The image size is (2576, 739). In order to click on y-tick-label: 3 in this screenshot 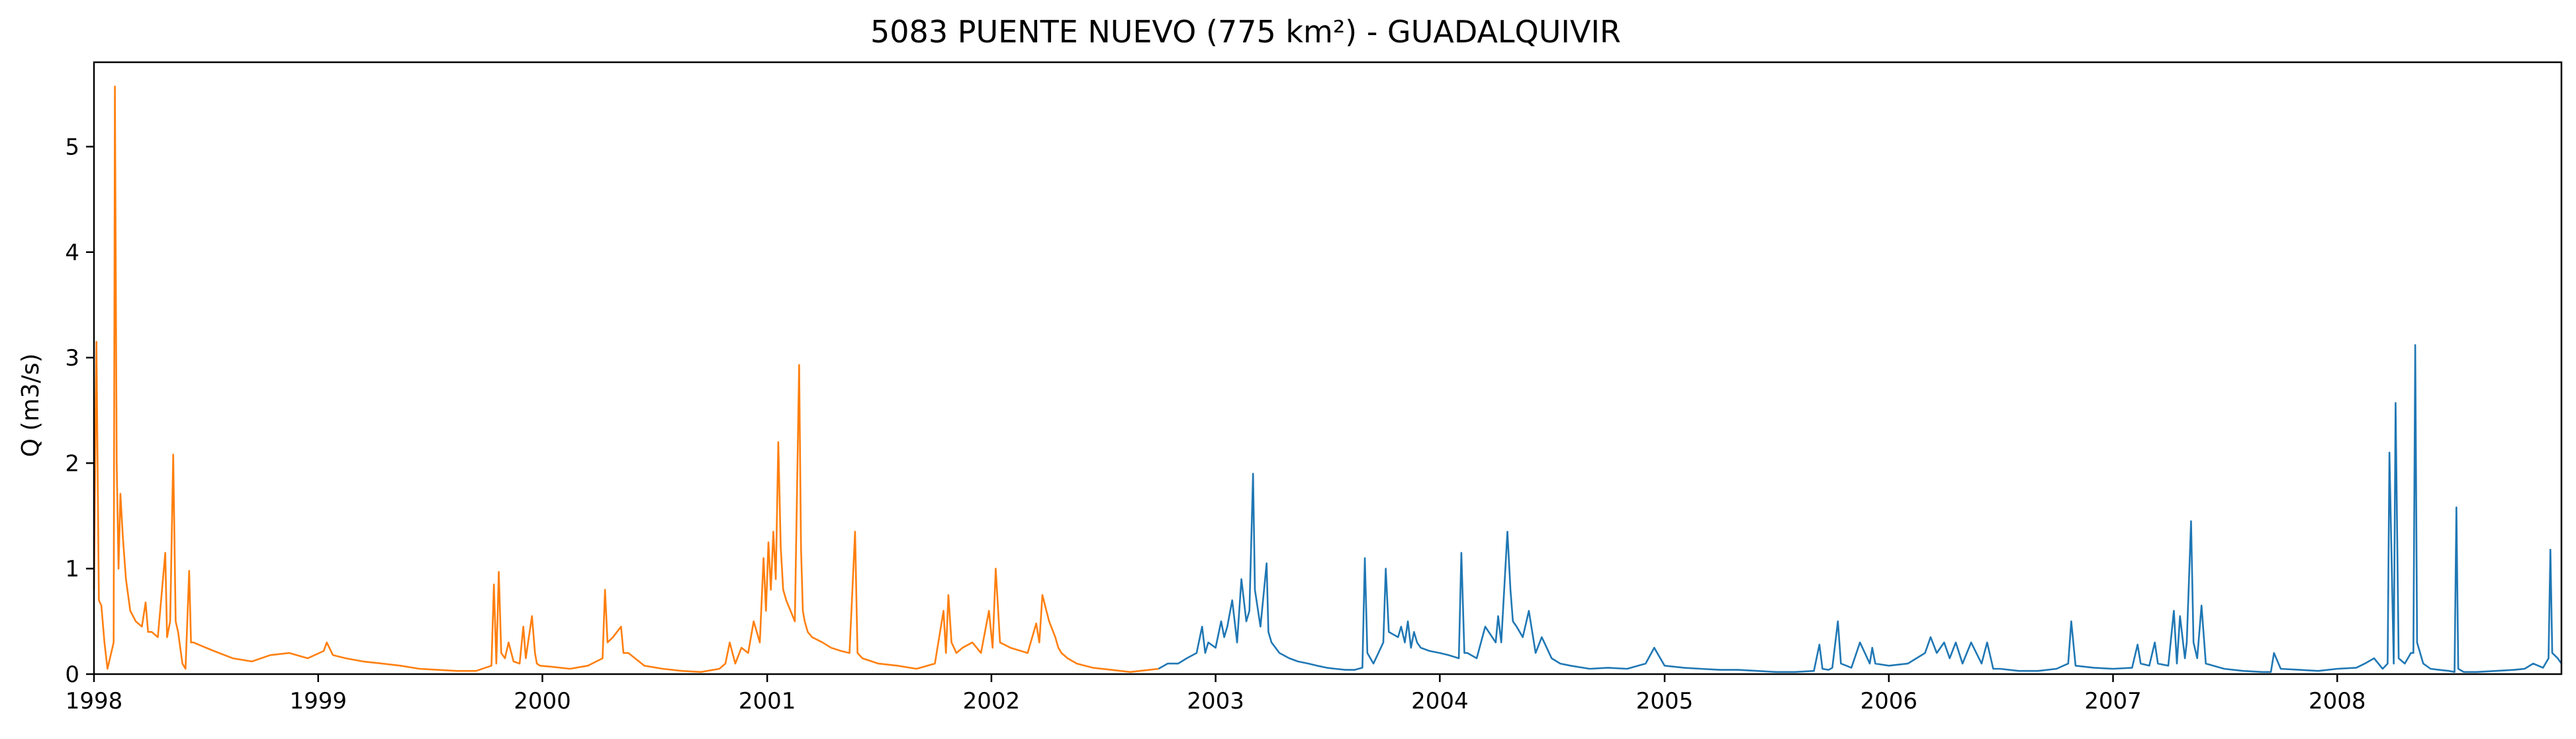, I will do `click(72, 358)`.